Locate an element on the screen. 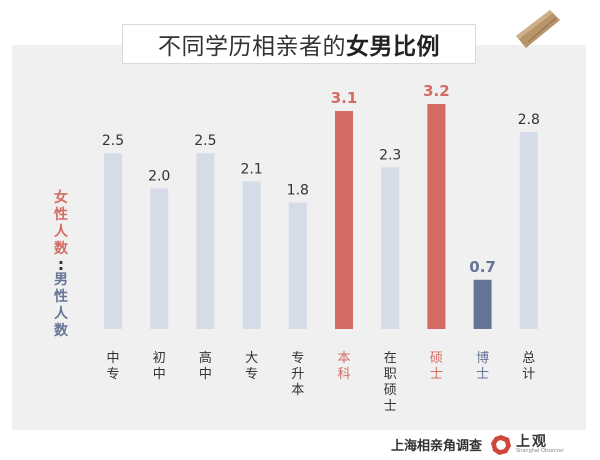  bar-本科 is located at coordinates (344, 220).